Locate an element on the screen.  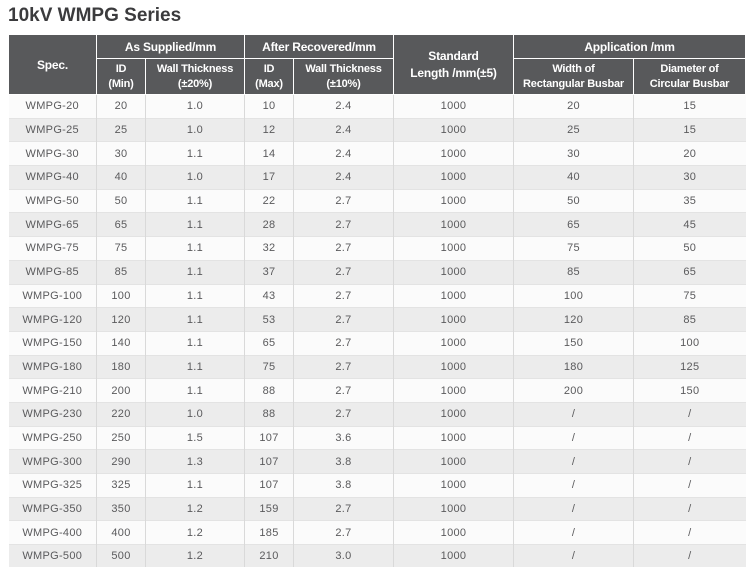
value-cell: 107 is located at coordinates (269, 485).